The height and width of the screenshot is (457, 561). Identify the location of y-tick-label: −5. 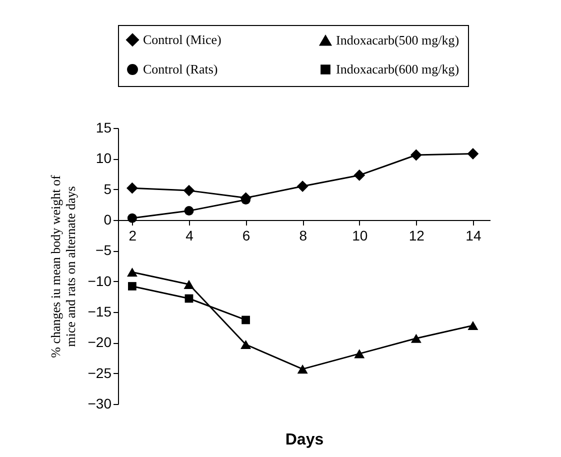
(104, 250).